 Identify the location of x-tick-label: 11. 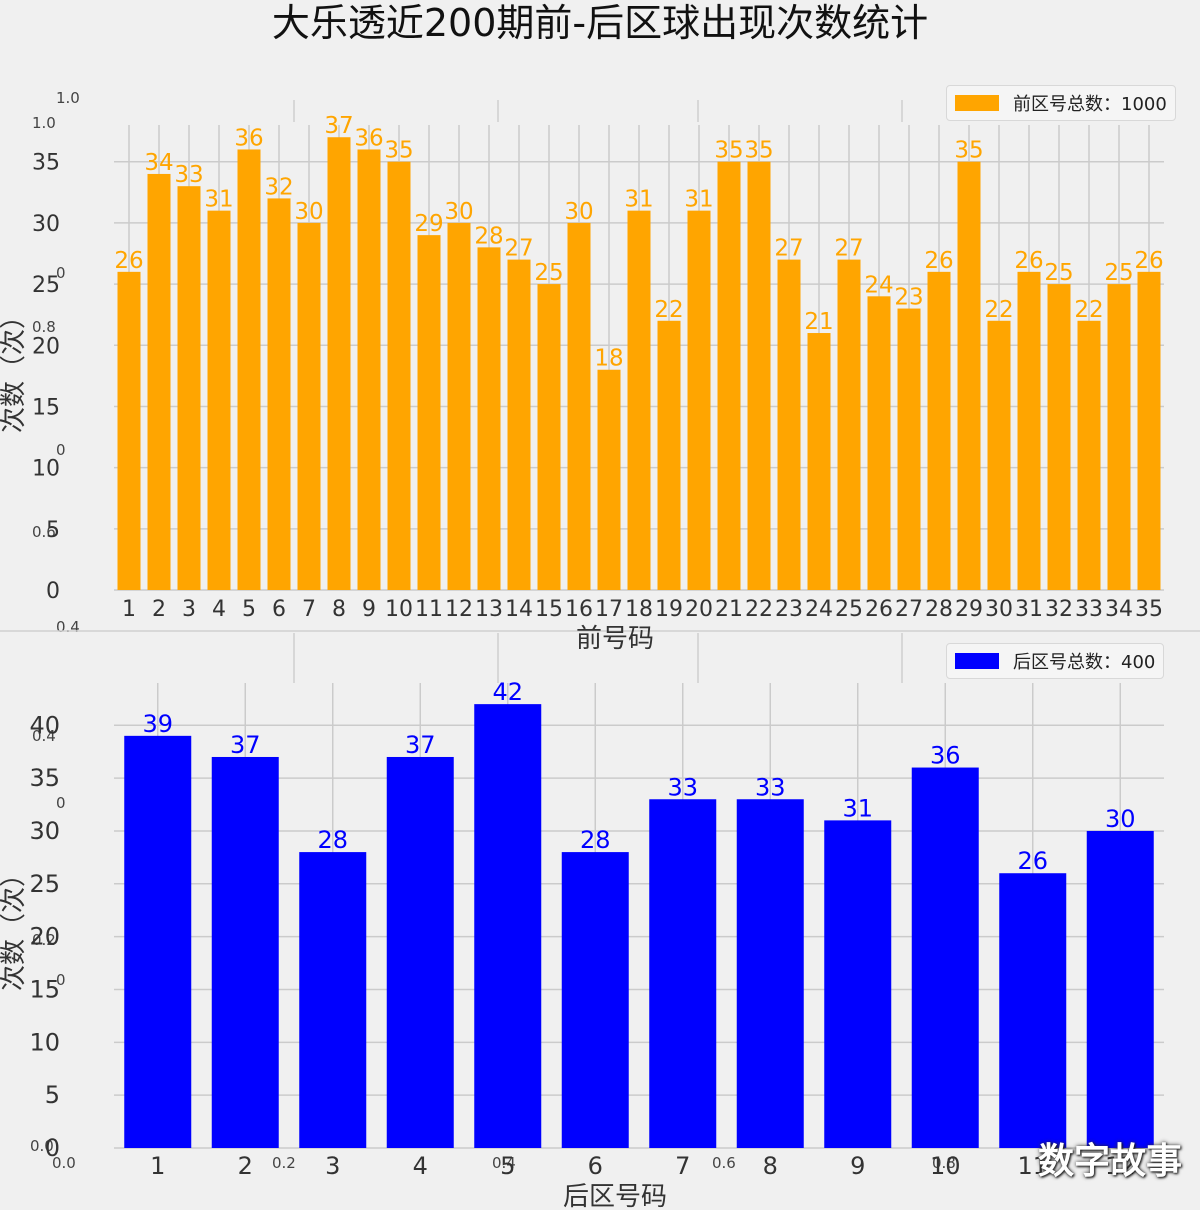
(429, 609).